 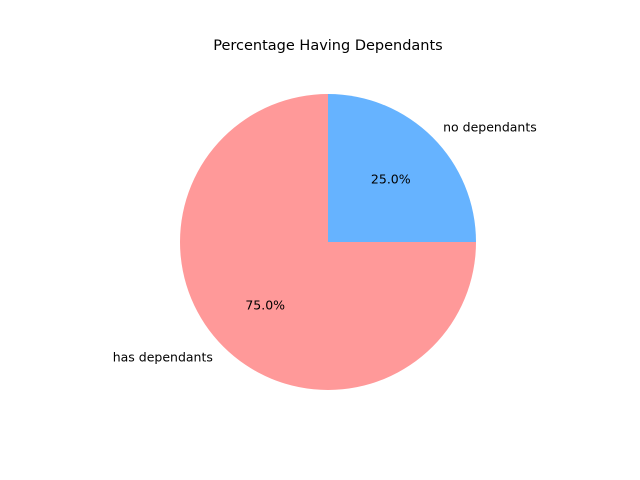 I want to click on slice-label-has-dependants: has dependants, so click(x=163, y=357).